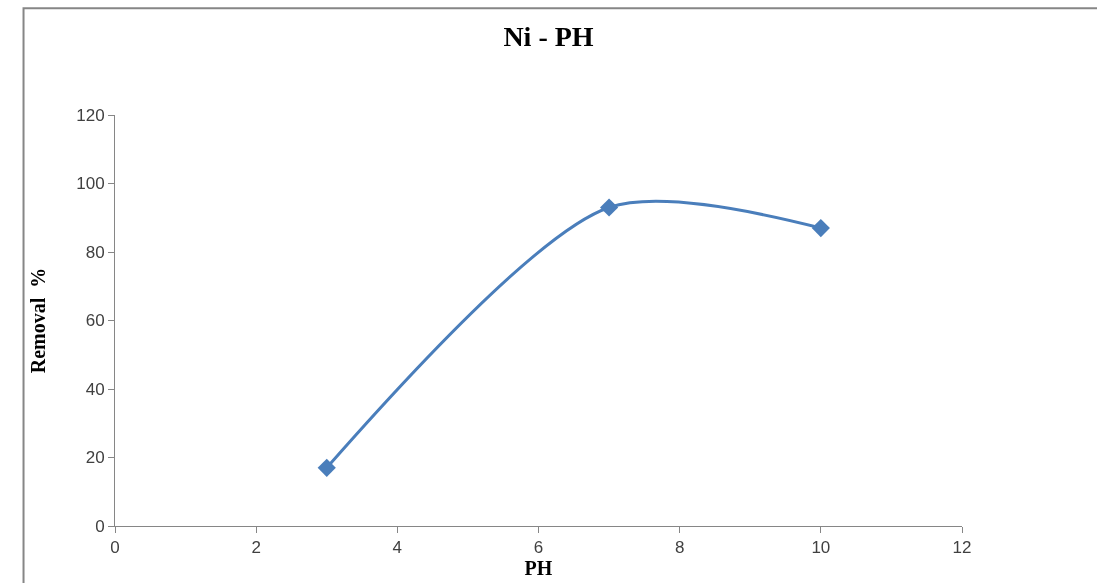 This screenshot has width=1097, height=583. Describe the element at coordinates (538, 548) in the screenshot. I see `x-tick-label: 6` at that location.